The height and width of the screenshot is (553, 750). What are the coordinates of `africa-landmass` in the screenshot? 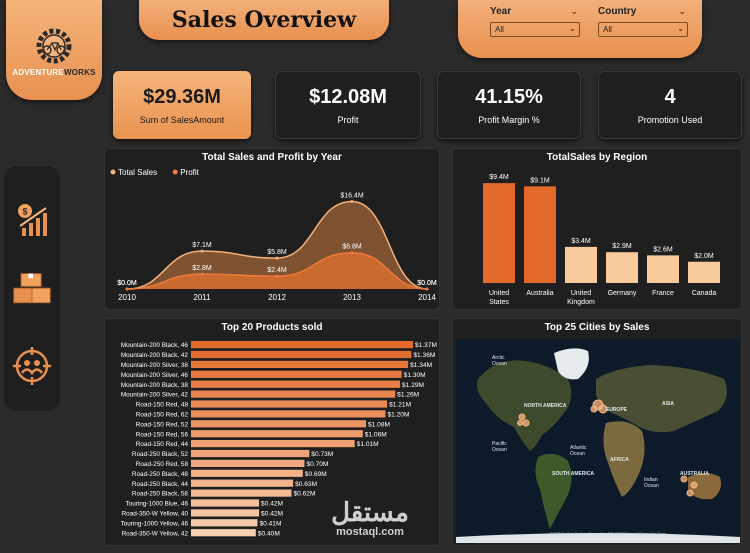 It's located at (624, 459).